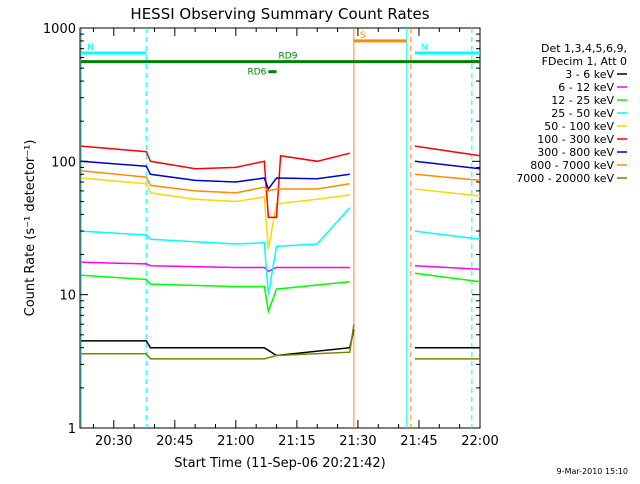  I want to click on x-tick-label: 21:00, so click(235, 441).